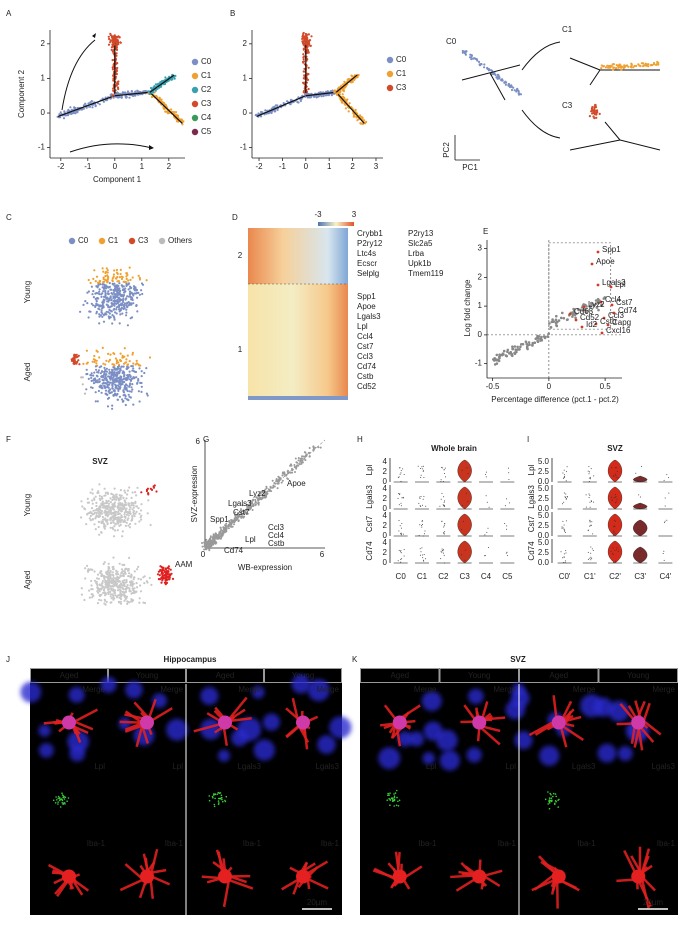 This screenshot has height=927, width=692. I want to click on column-label: Young, so click(147, 675).